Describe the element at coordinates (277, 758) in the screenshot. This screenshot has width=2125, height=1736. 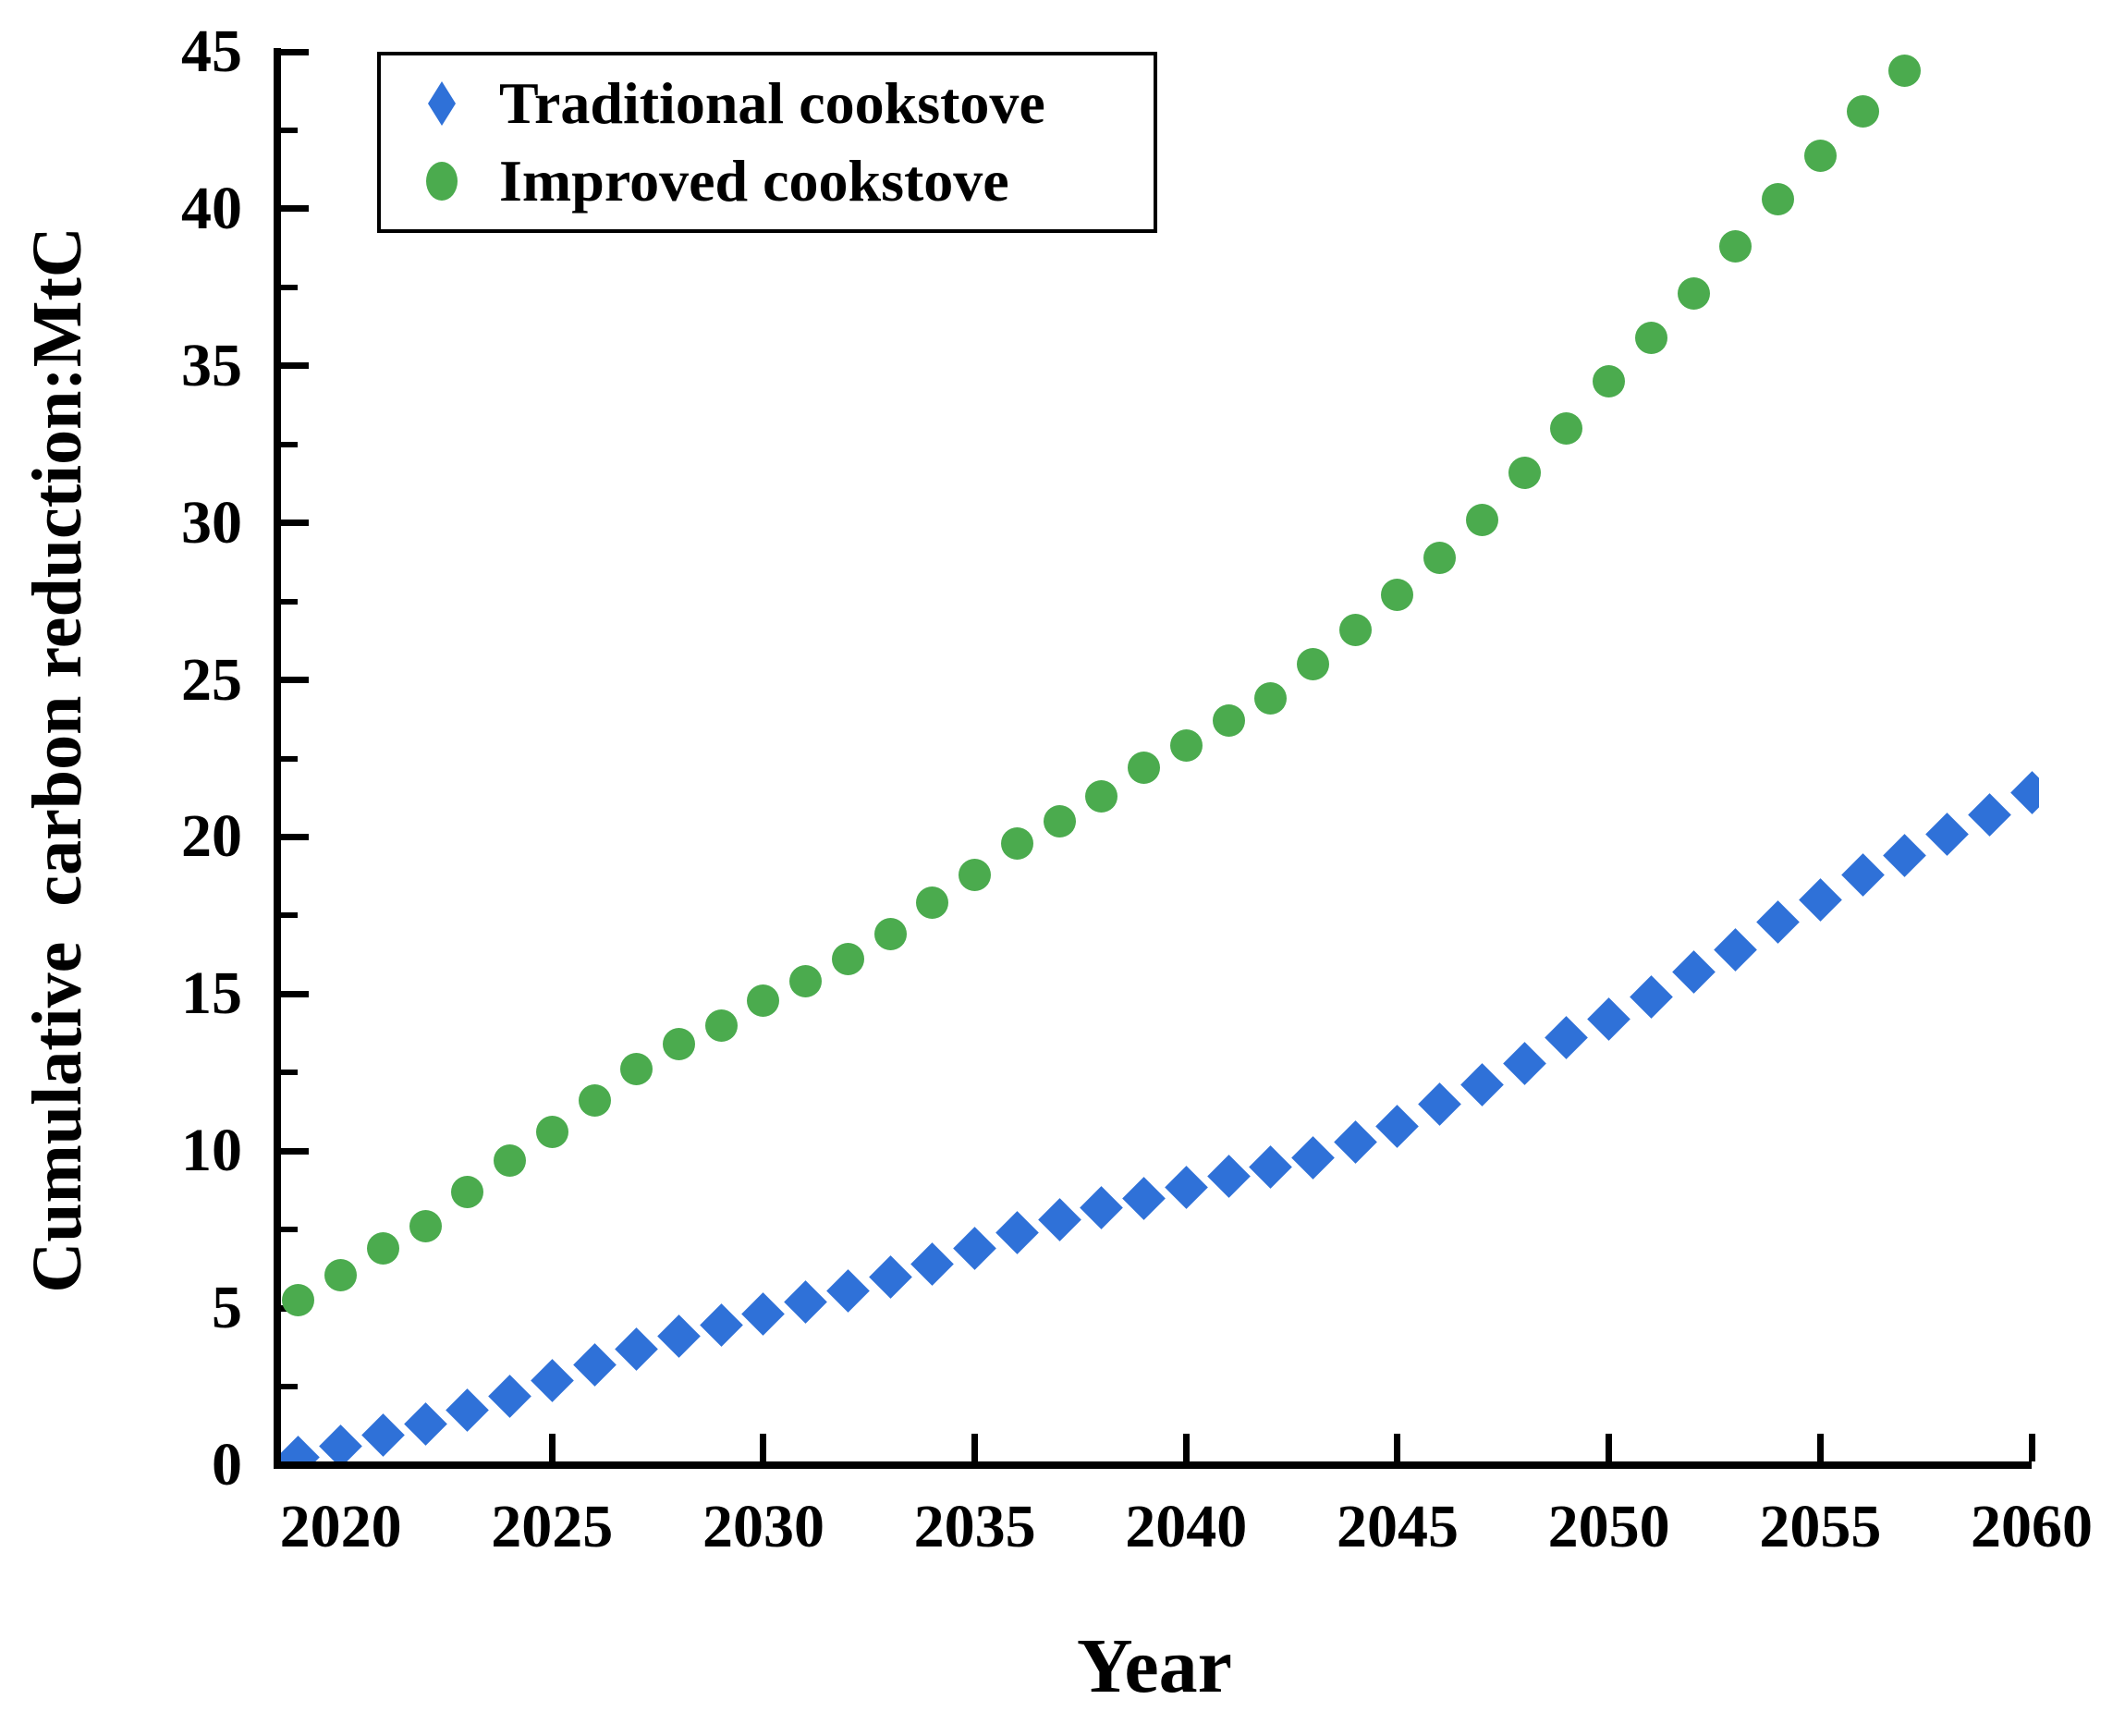
I see `y-axis-line` at that location.